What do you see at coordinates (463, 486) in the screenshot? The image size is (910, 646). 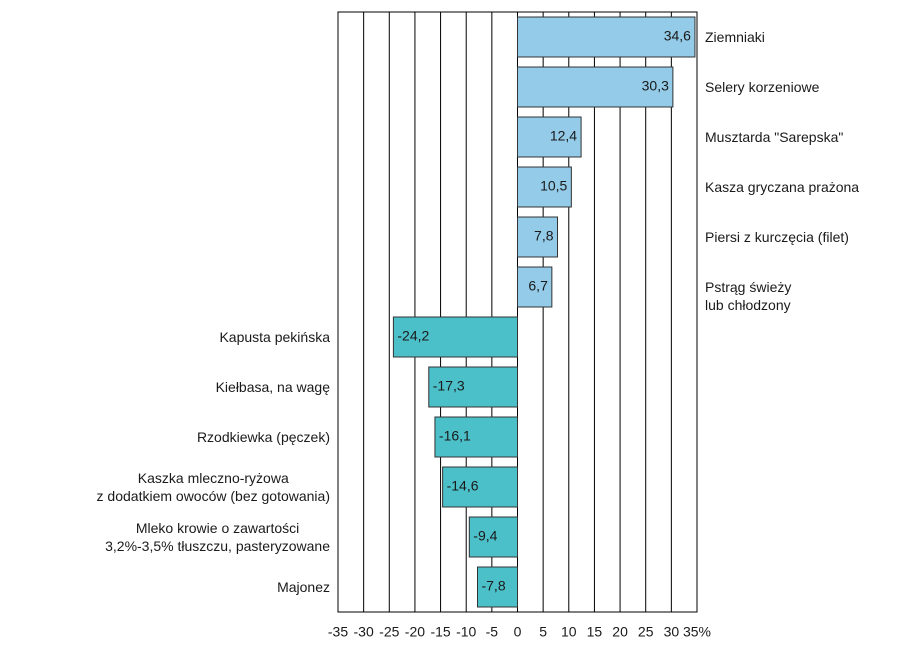 I see `value-label: -14,6` at bounding box center [463, 486].